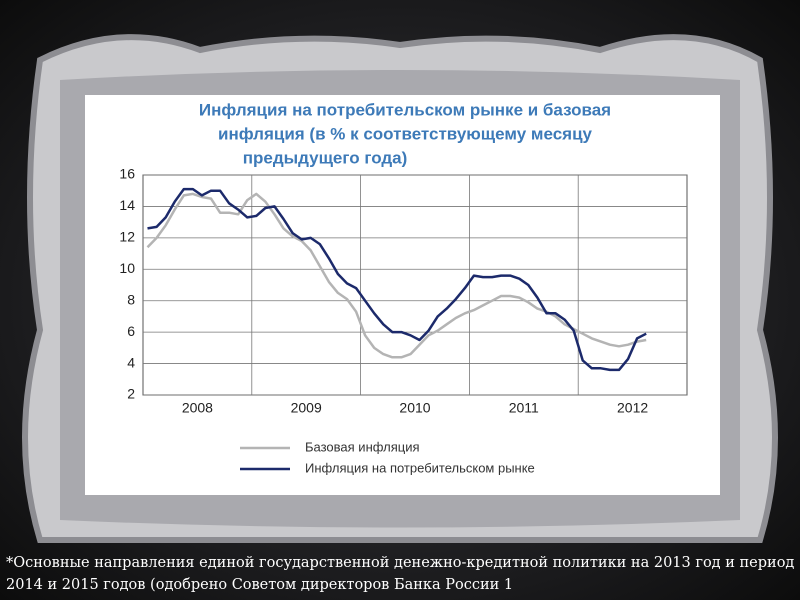  I want to click on y-tick-label: 16, so click(127, 174).